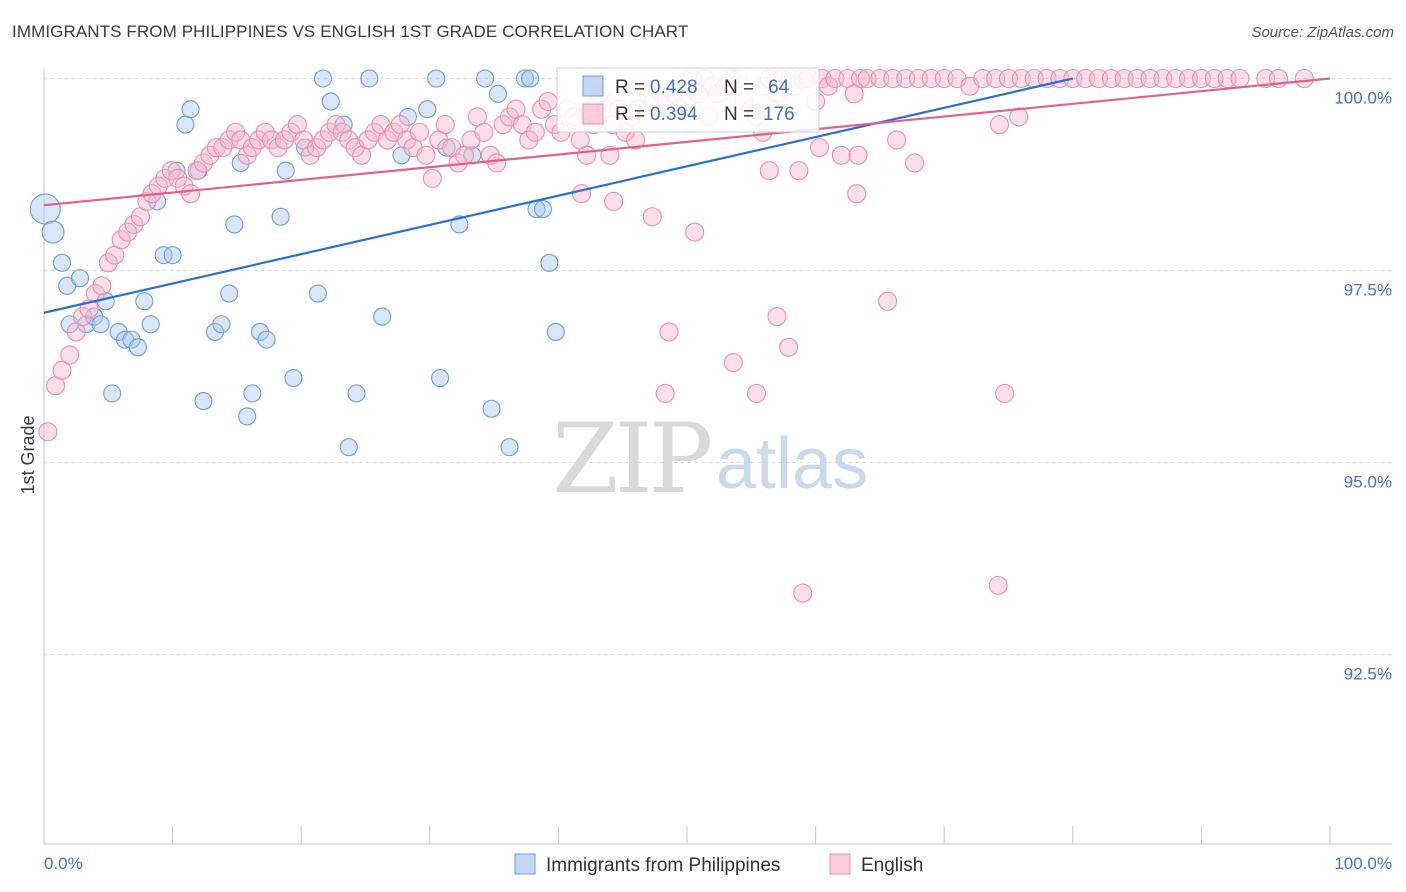 Image resolution: width=1406 pixels, height=892 pixels. What do you see at coordinates (779, 114) in the screenshot?
I see `legend-n-value-pink: 176` at bounding box center [779, 114].